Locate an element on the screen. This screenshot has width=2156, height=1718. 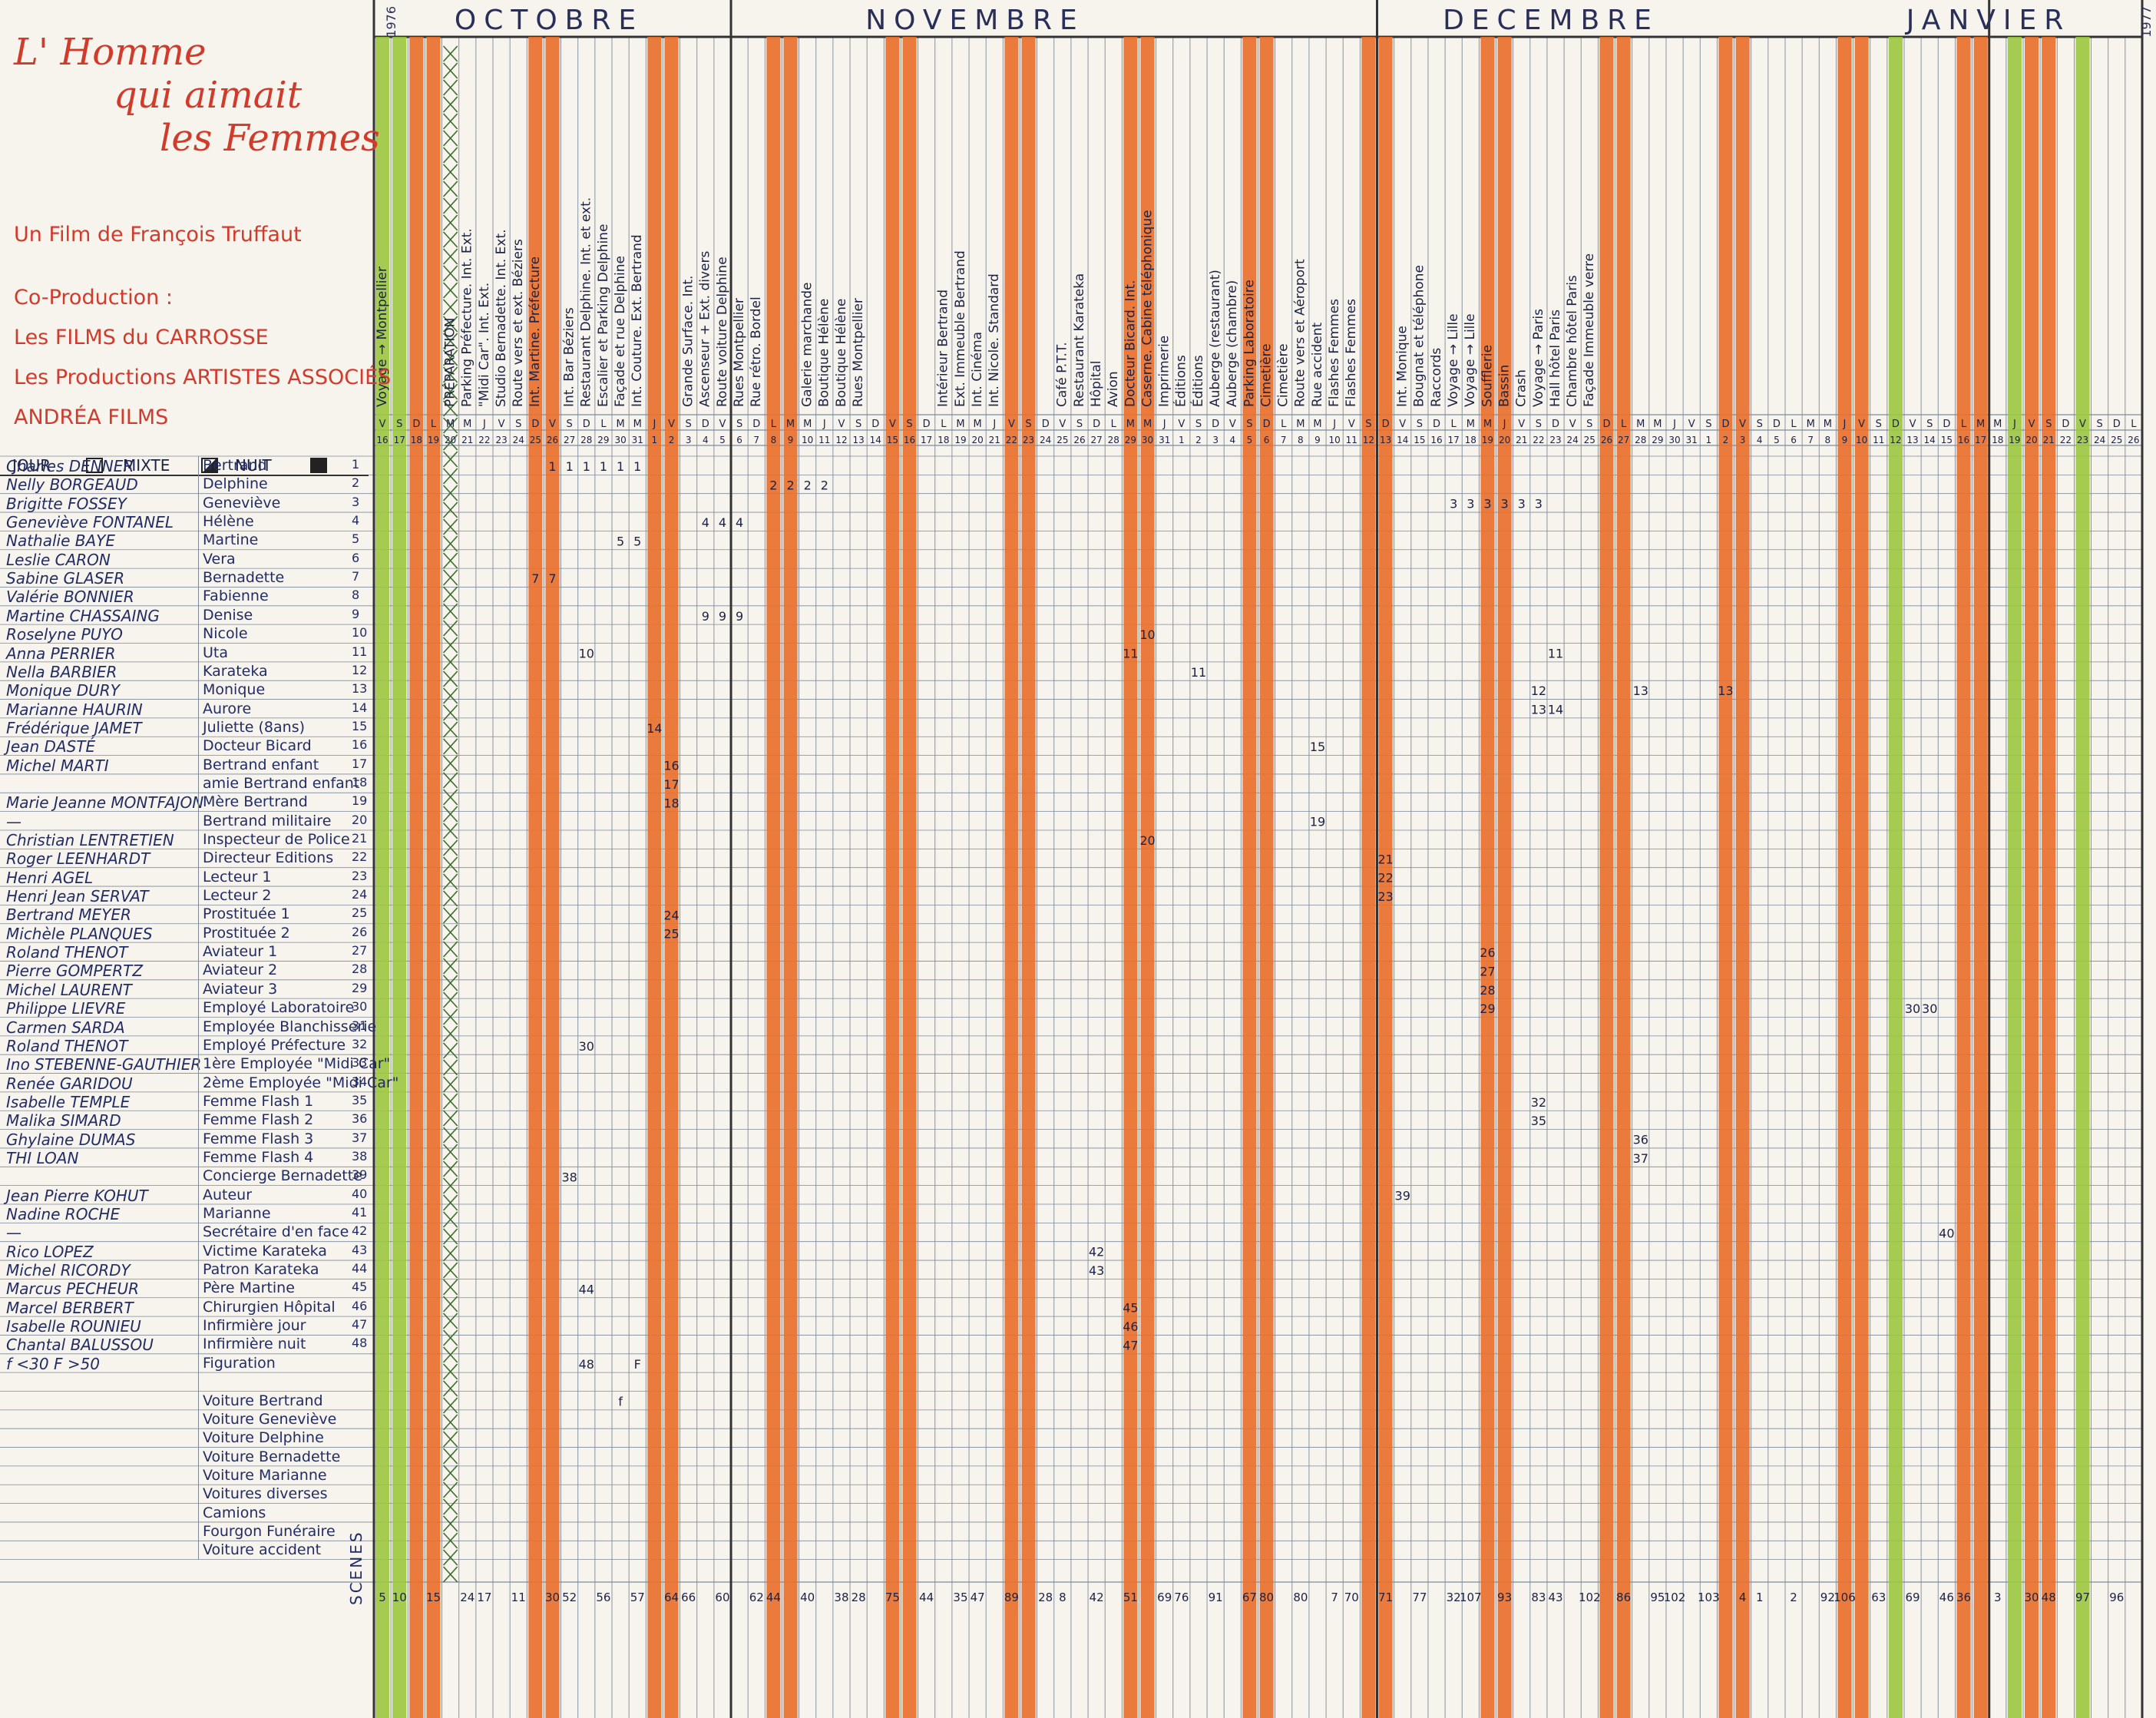
month-octobre: OCTOBRE is located at coordinates (549, 20).